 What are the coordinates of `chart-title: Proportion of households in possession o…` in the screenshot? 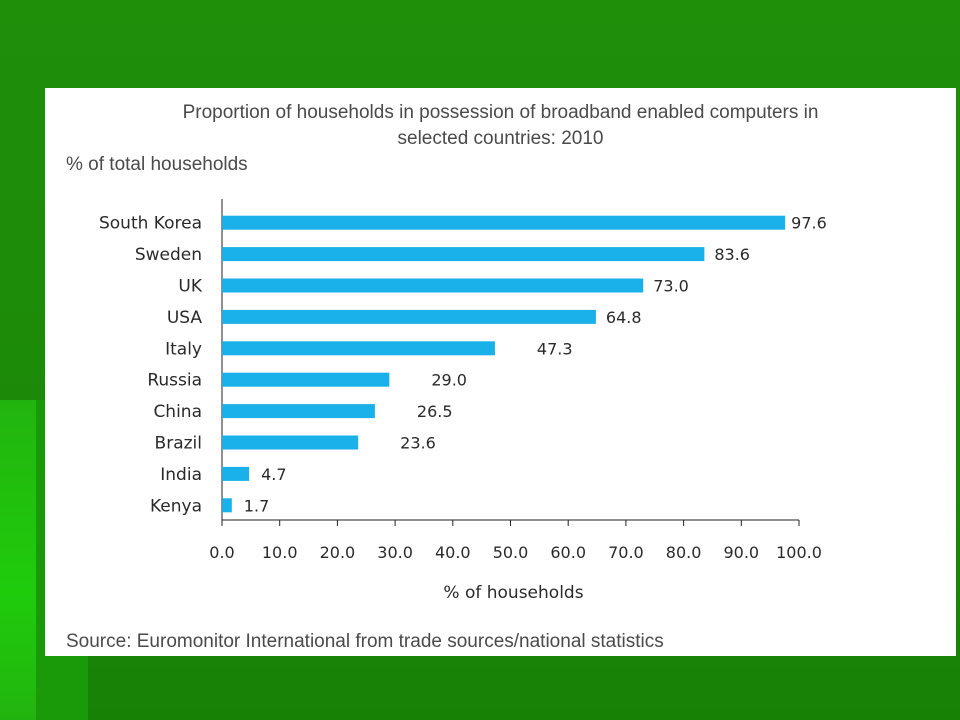 It's located at (500, 126).